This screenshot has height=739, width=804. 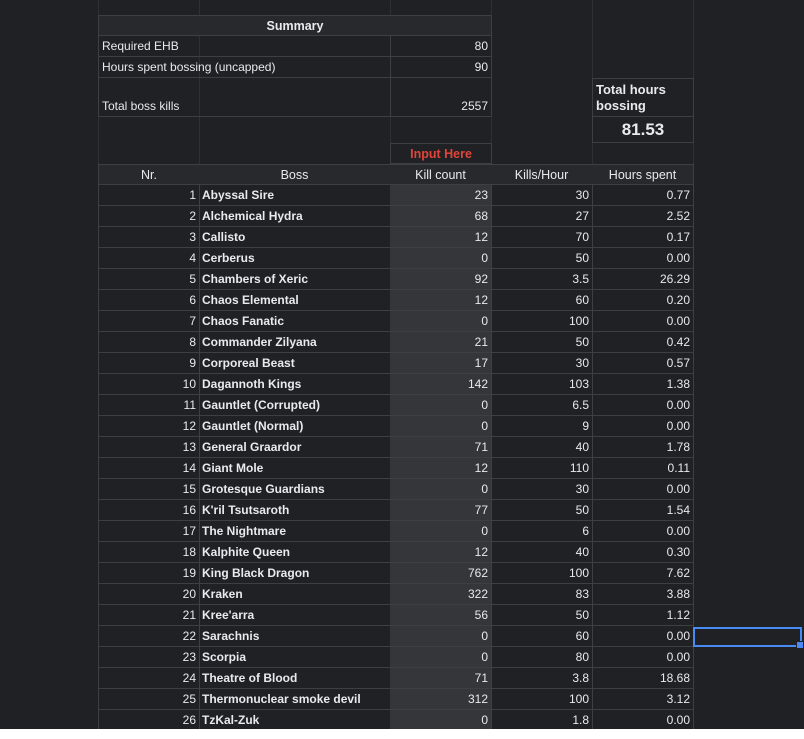 I want to click on row-number: 15, so click(x=149, y=489).